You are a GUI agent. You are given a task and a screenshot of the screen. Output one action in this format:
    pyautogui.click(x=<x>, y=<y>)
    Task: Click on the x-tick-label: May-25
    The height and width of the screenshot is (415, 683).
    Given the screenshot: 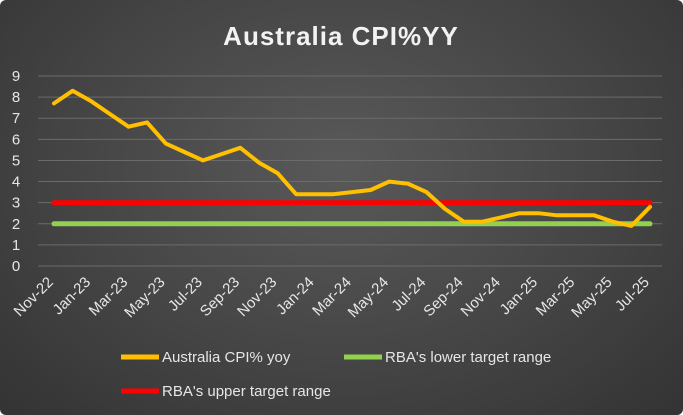 What is the action you would take?
    pyautogui.click(x=591, y=297)
    